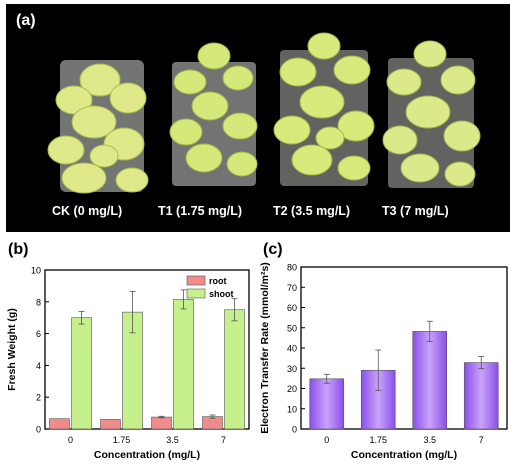 This screenshot has width=514, height=466. What do you see at coordinates (415, 211) in the screenshot?
I see `caption-t3: T3 (7 mg/L)` at bounding box center [415, 211].